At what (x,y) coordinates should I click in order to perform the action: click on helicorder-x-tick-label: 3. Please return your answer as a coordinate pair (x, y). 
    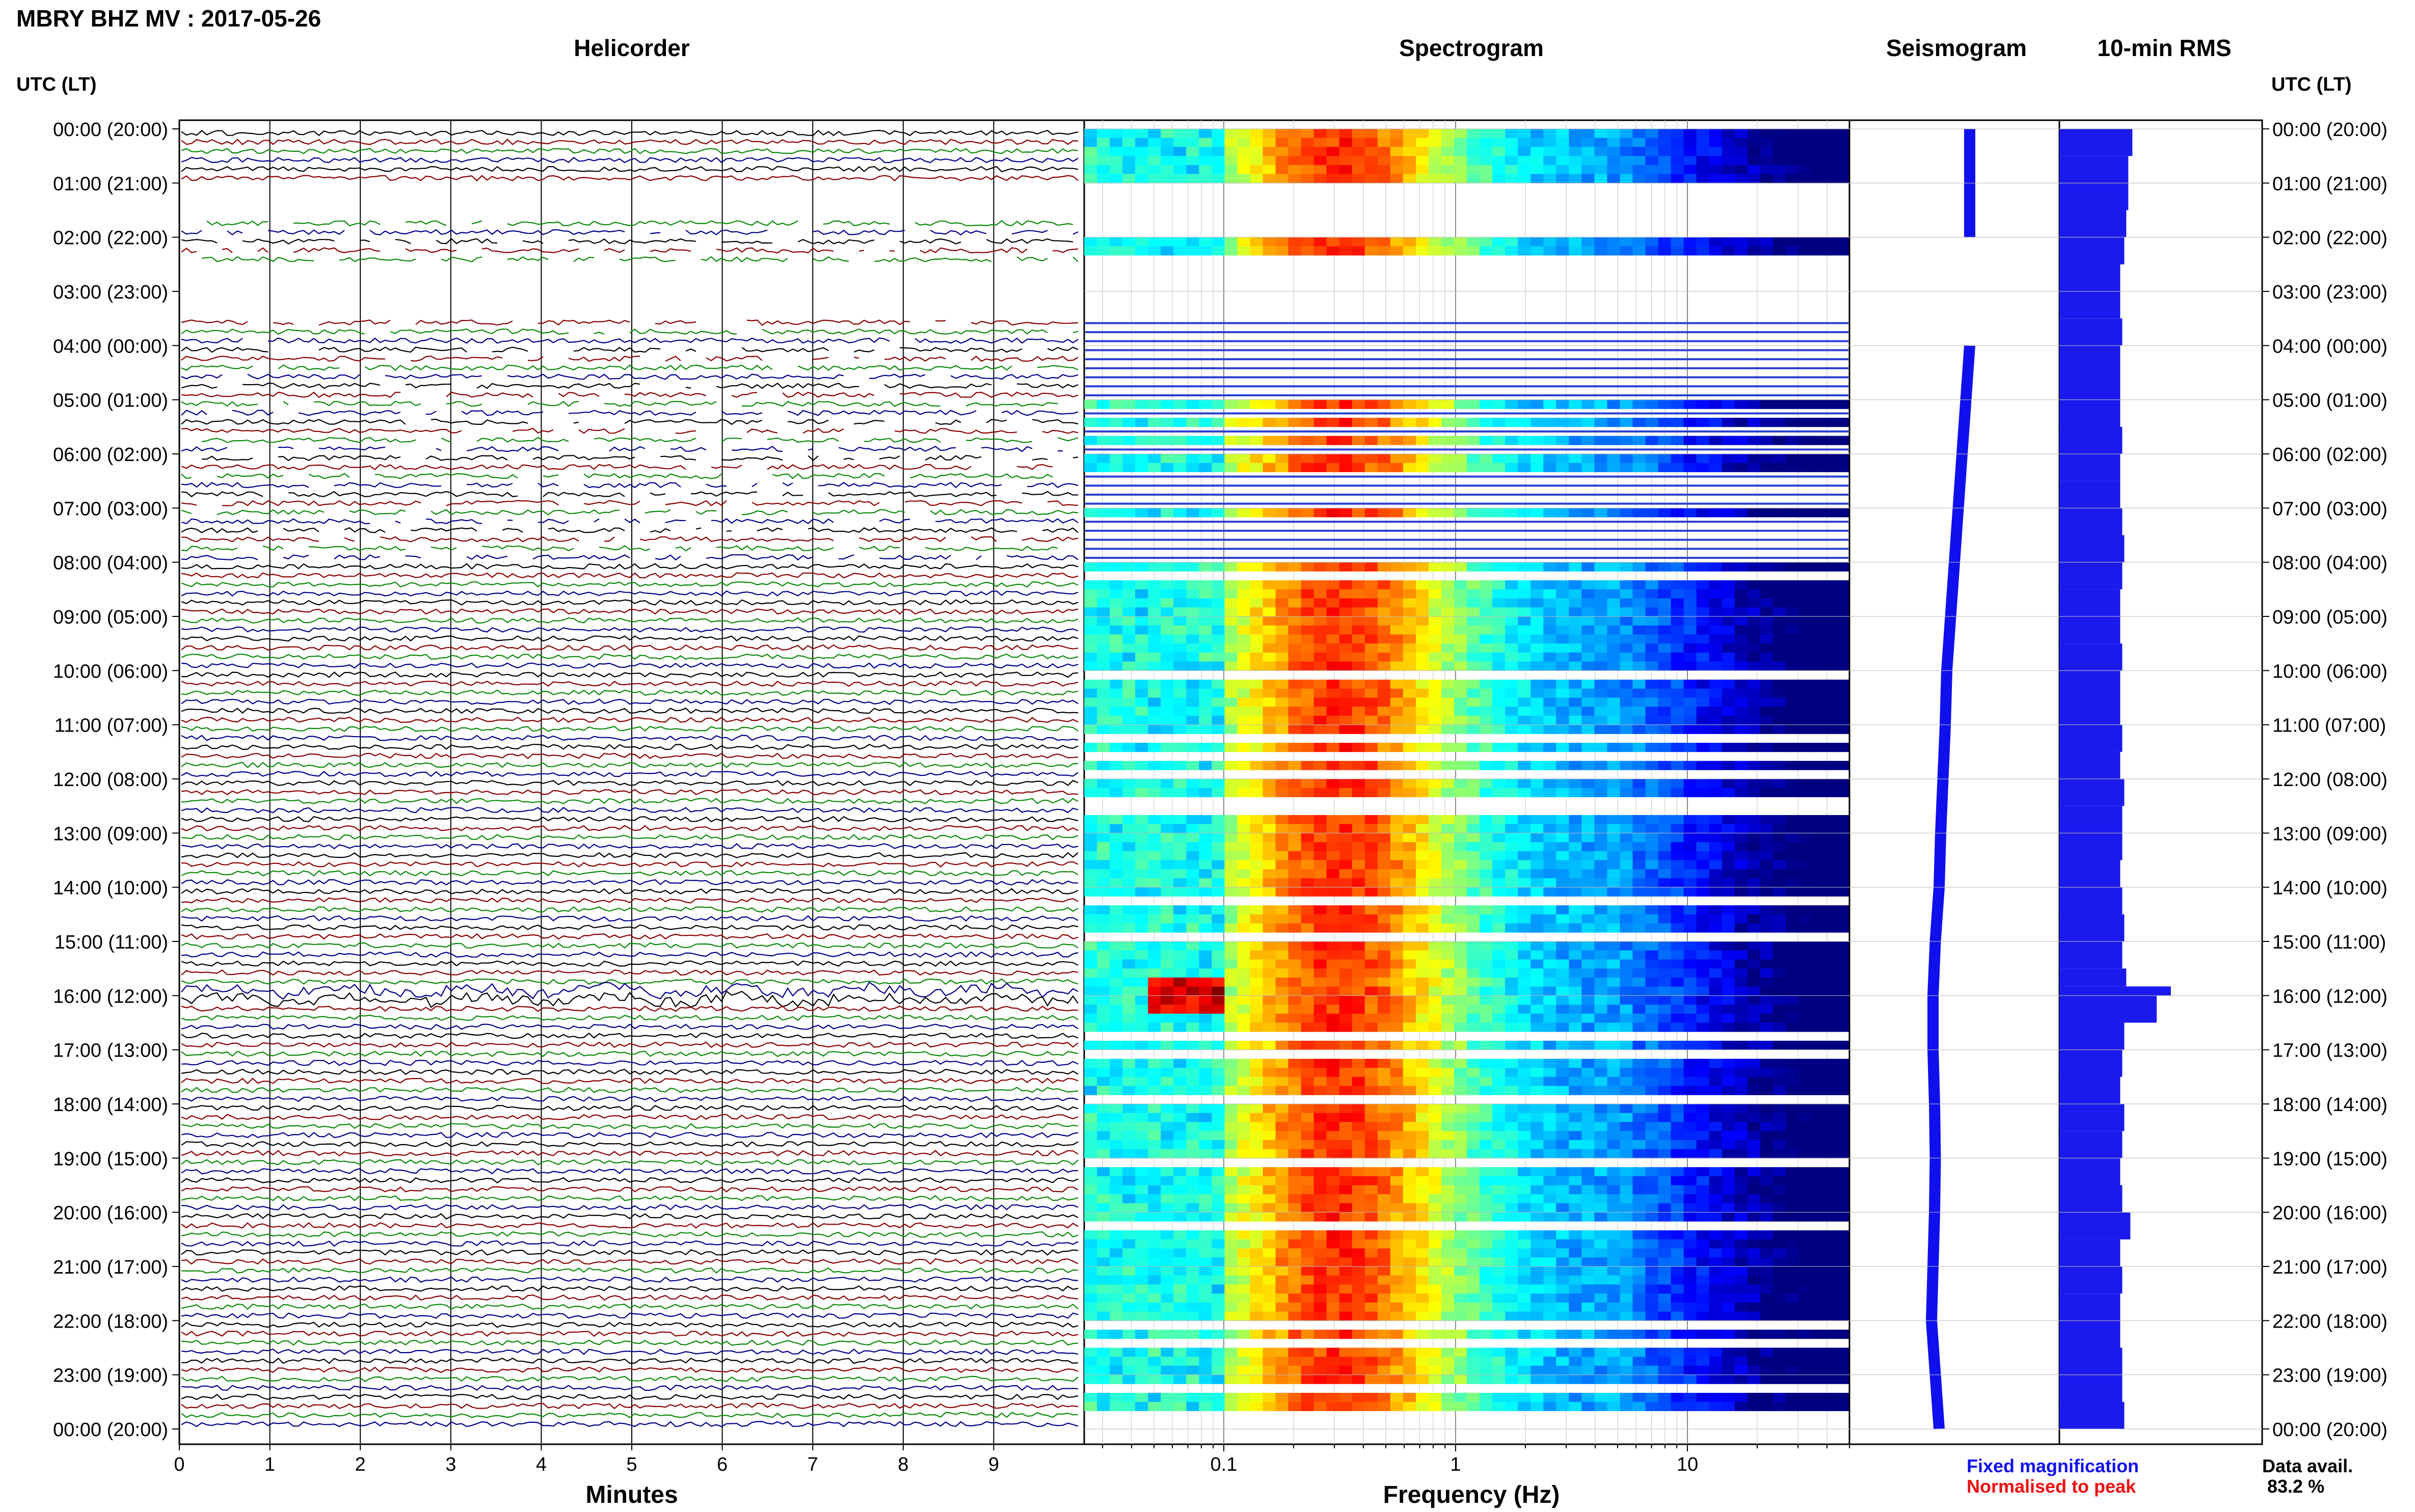
    Looking at the image, I should click on (451, 1464).